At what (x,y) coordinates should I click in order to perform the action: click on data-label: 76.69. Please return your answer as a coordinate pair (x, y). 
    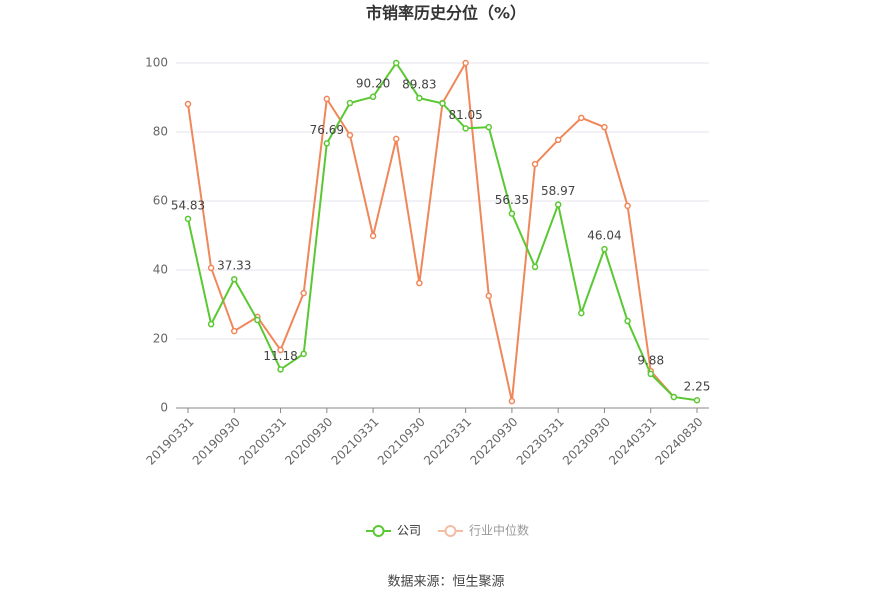
    Looking at the image, I should click on (327, 130).